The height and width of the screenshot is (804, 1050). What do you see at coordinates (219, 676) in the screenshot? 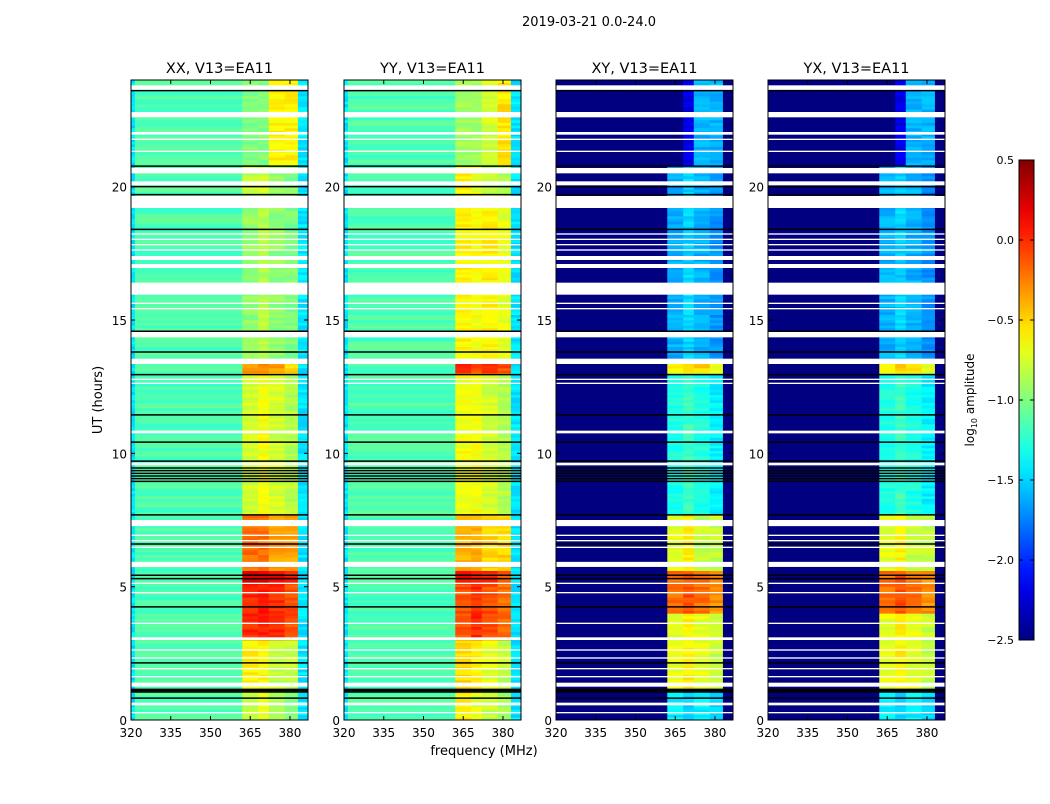
I see `flagged-band` at bounding box center [219, 676].